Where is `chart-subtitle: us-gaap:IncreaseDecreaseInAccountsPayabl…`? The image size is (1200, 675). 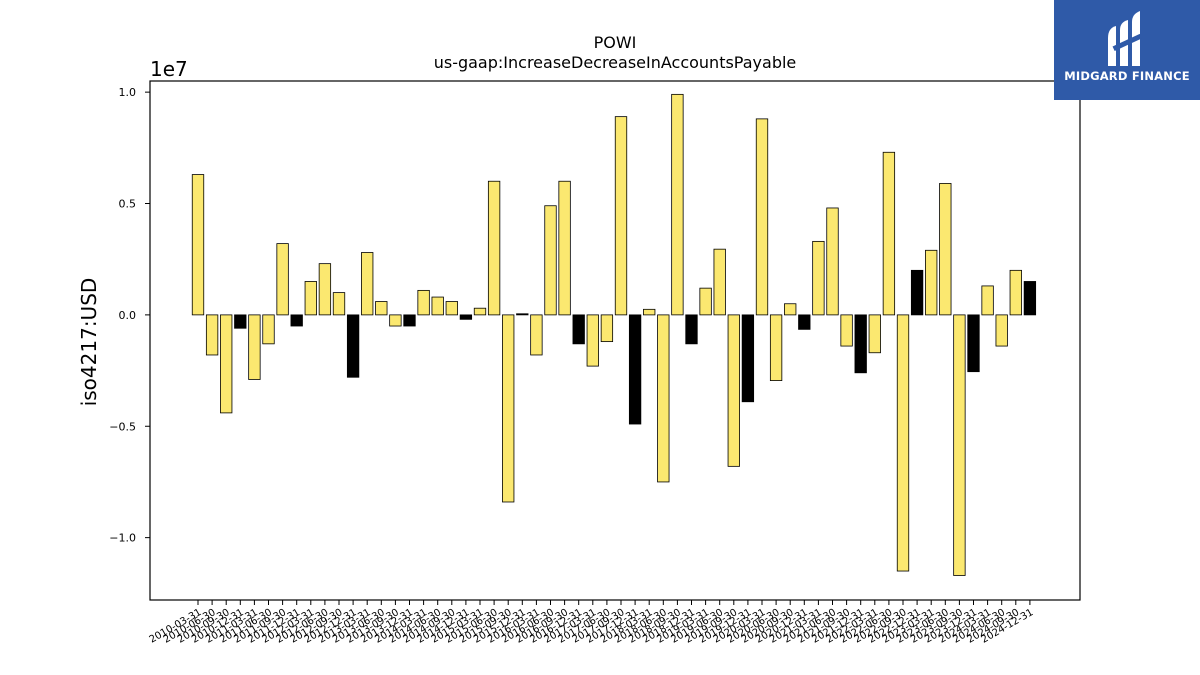
chart-subtitle: us-gaap:IncreaseDecreaseInAccountsPayabl… is located at coordinates (615, 62).